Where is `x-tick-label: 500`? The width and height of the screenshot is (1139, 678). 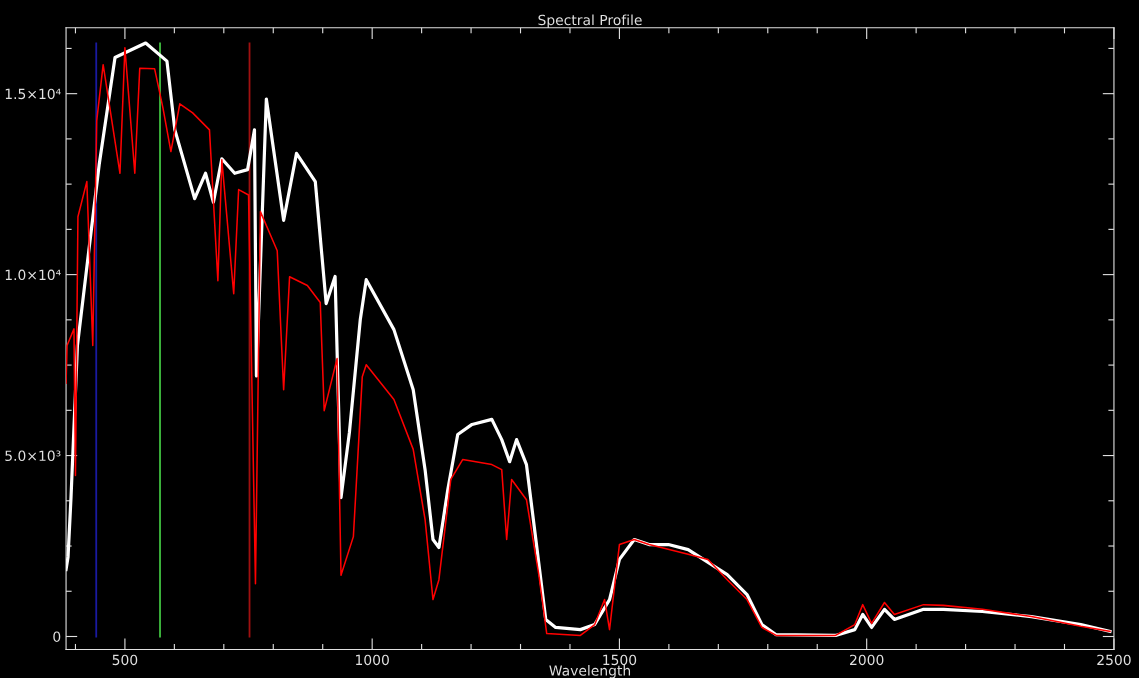
x-tick-label: 500 is located at coordinates (125, 660).